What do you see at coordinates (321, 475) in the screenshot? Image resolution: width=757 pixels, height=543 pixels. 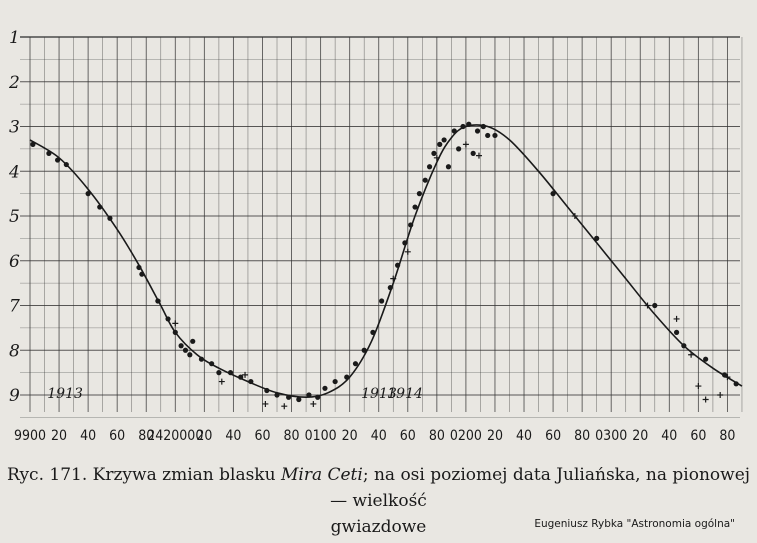 I see `caption-star-name: Mira Ceti` at bounding box center [321, 475].